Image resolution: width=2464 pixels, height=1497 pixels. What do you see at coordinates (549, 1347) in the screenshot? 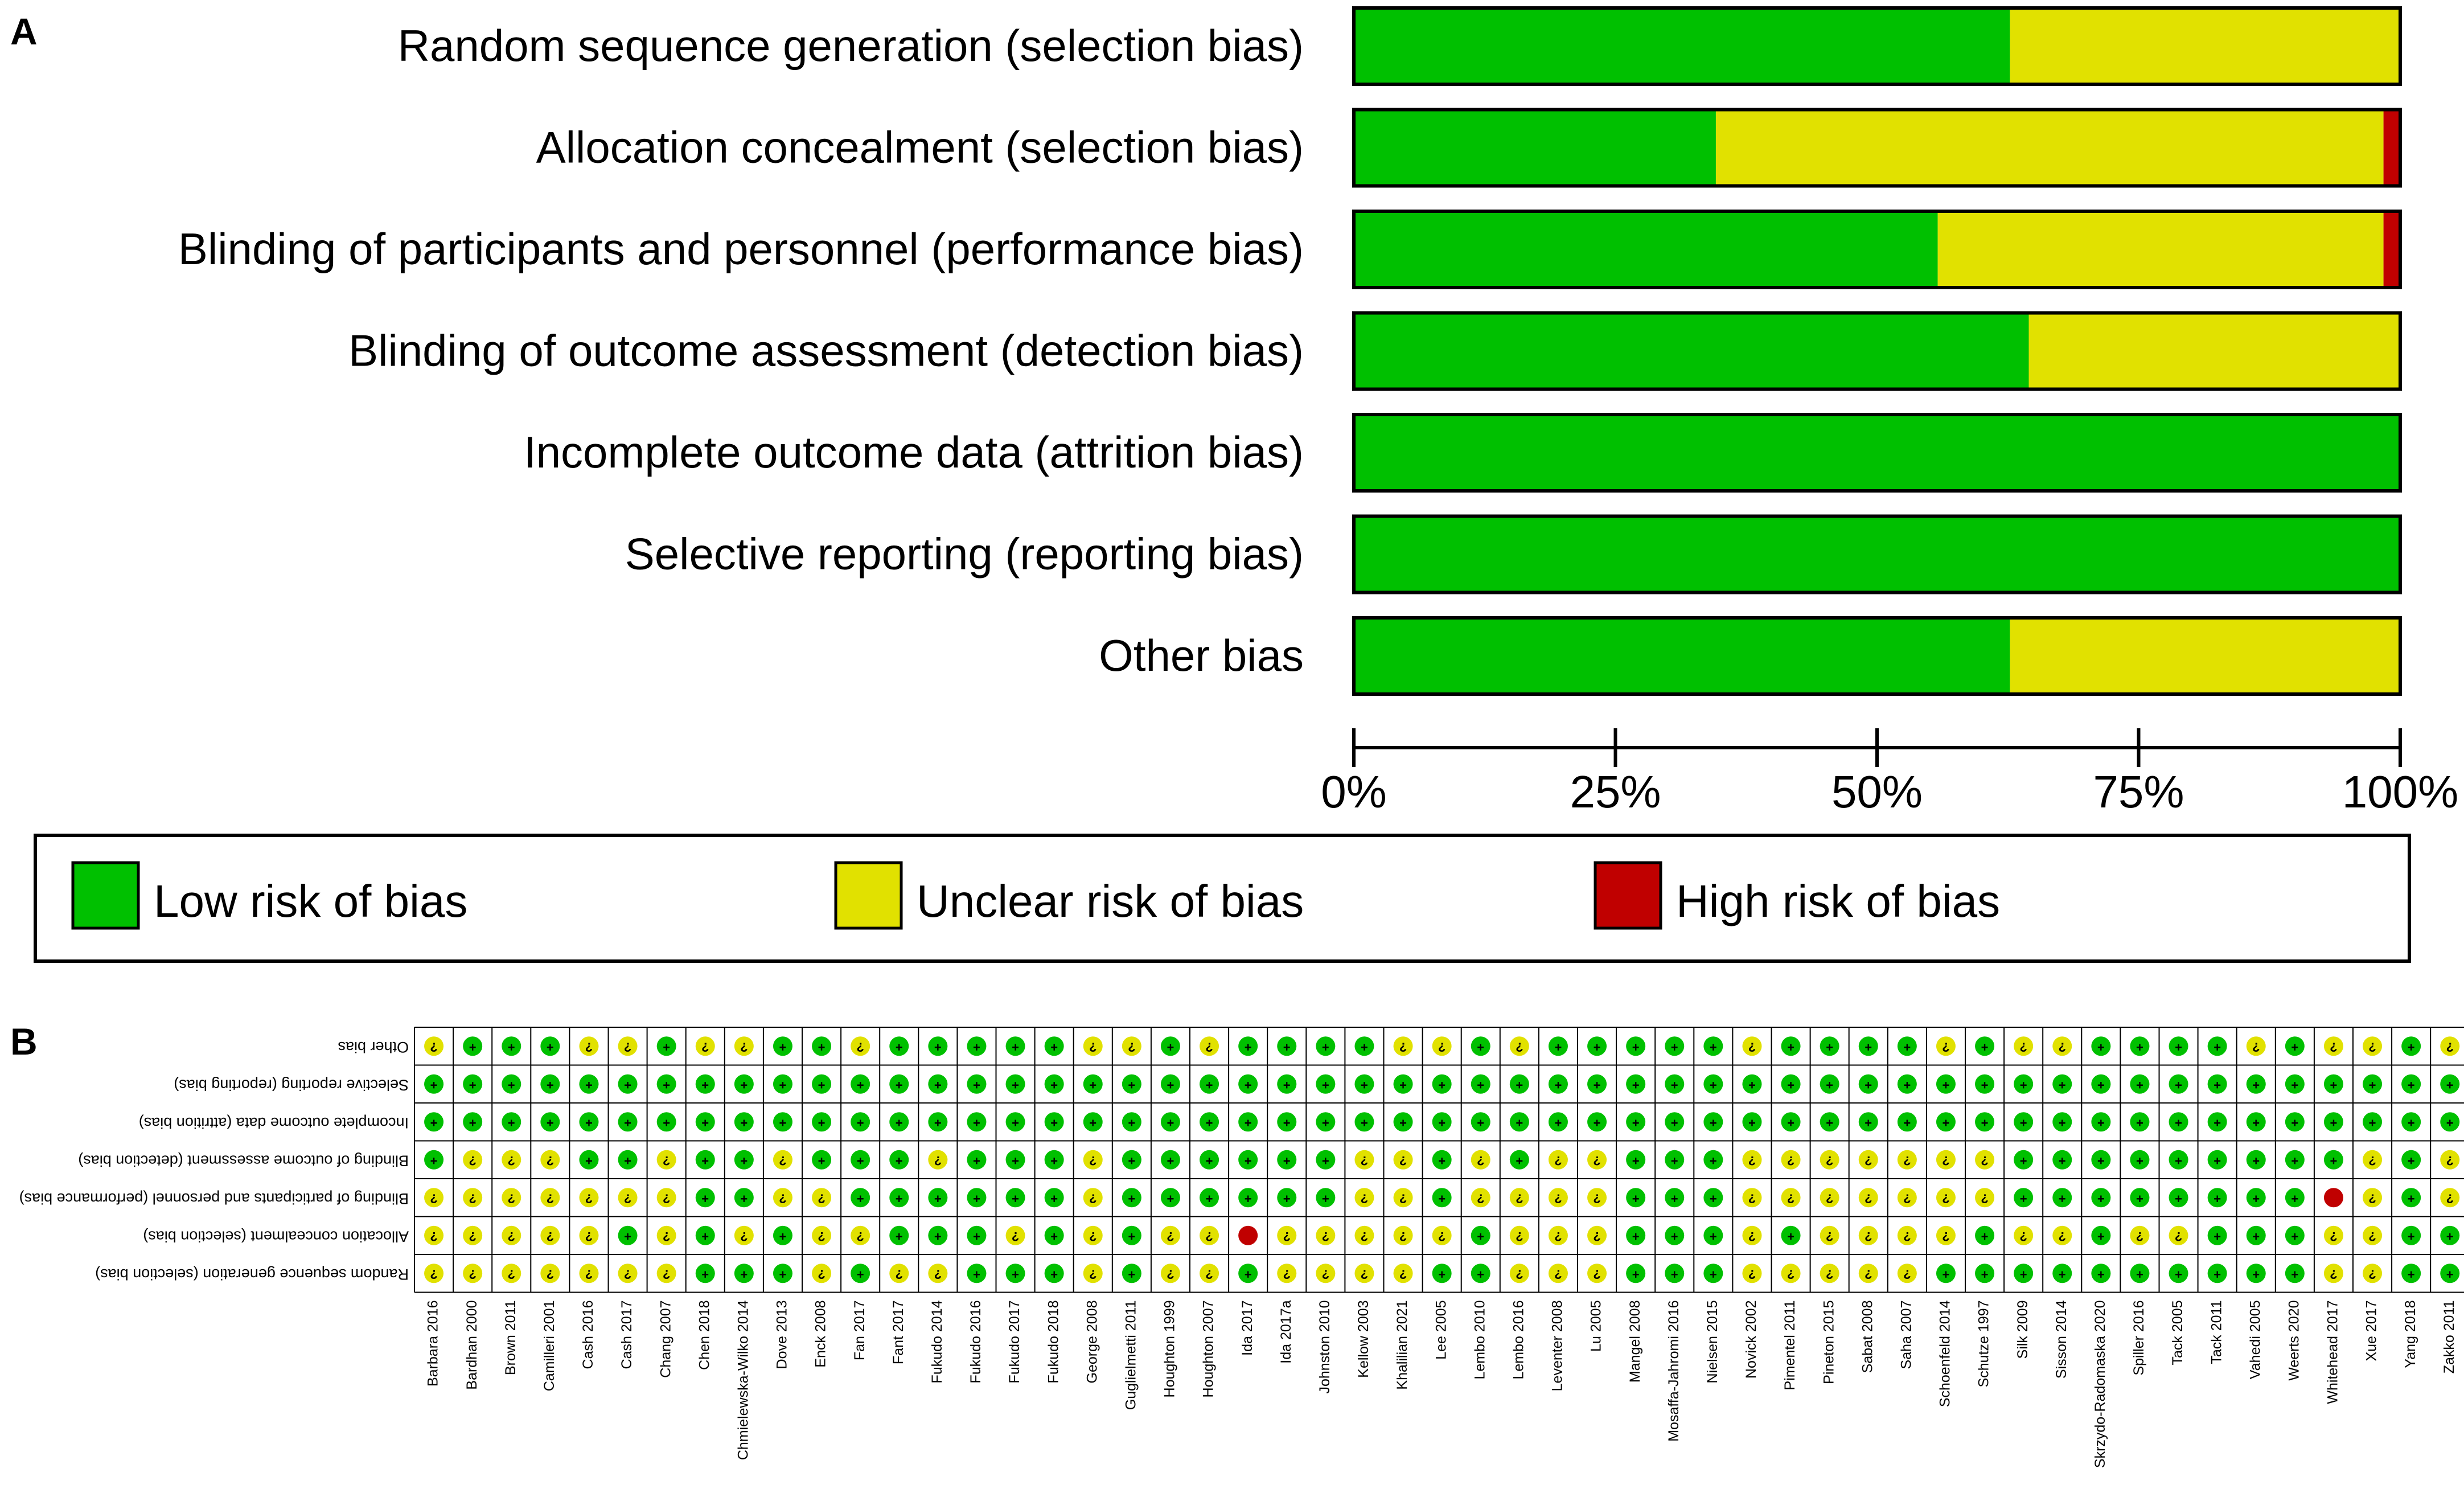
I see `column-label: Camilleri 2001` at bounding box center [549, 1347].